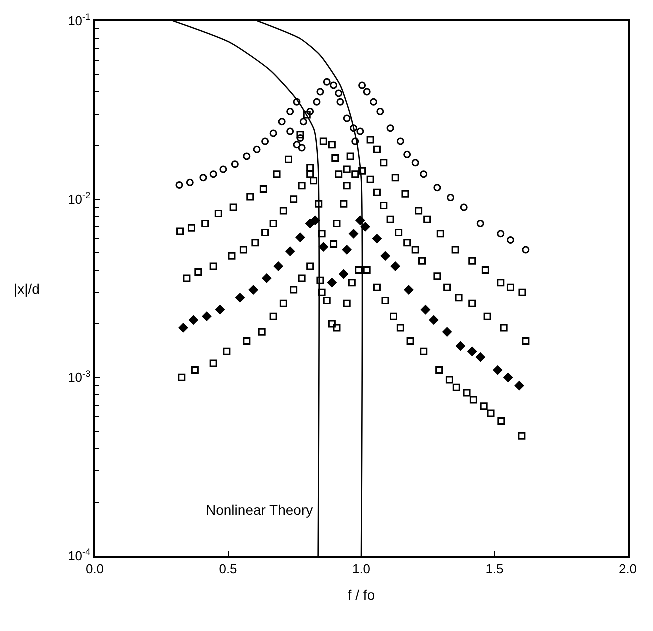 This screenshot has height=631, width=653. I want to click on x-tick-label: 1.5, so click(495, 568).